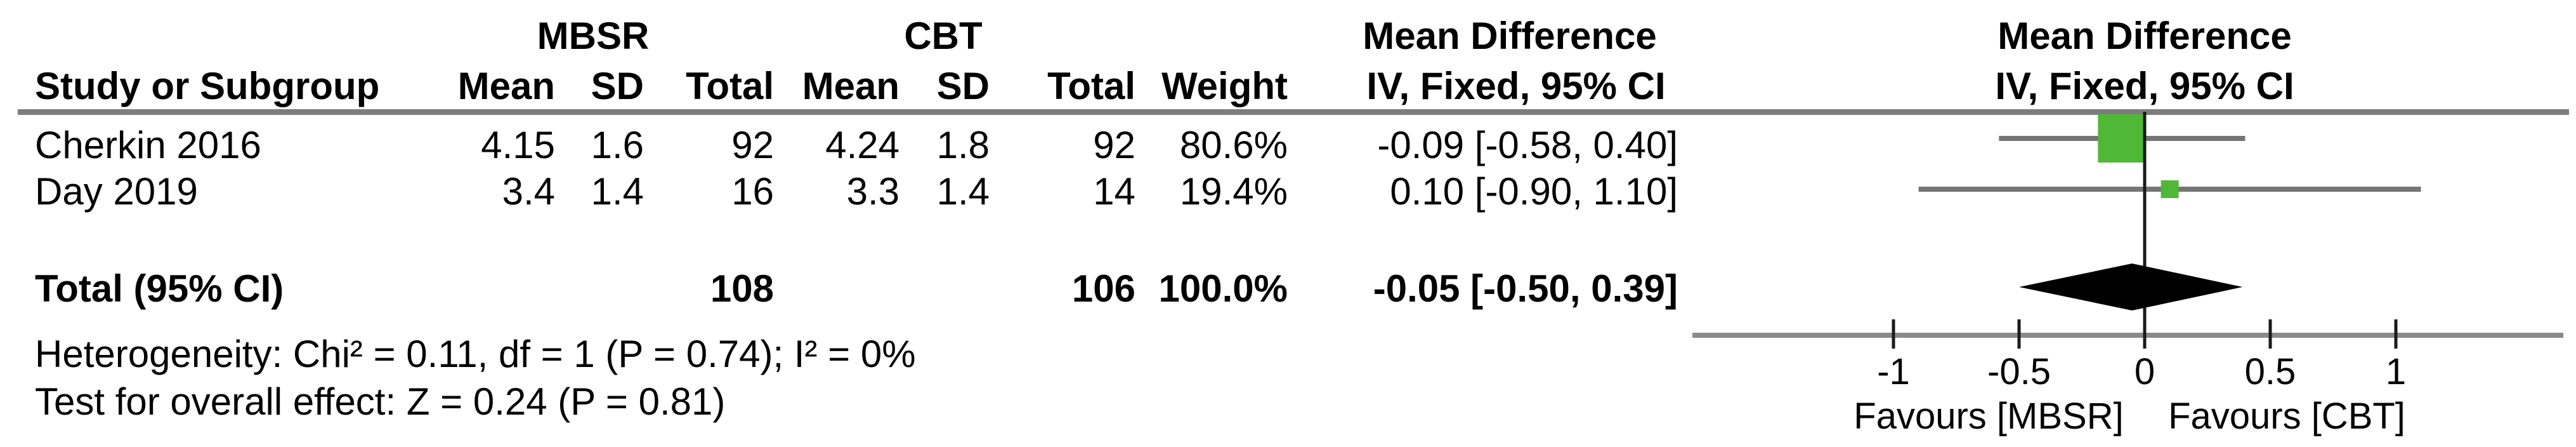 This screenshot has width=2576, height=447. What do you see at coordinates (873, 191) in the screenshot?
I see `row-1-cbt-mean: 3.3` at bounding box center [873, 191].